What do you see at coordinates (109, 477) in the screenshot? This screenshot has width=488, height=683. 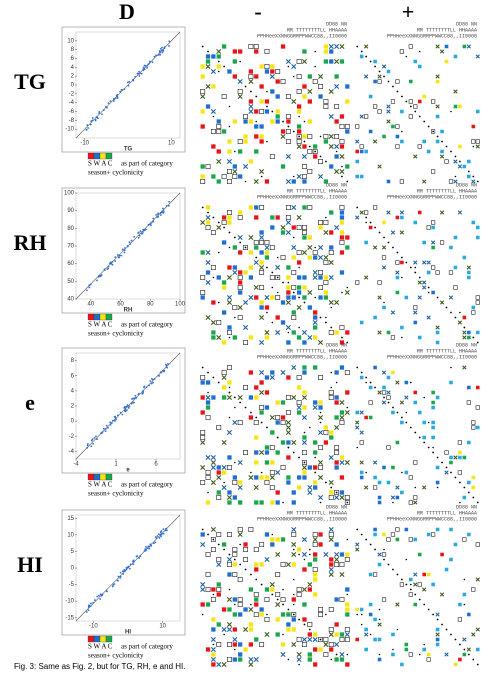 I see `legend-swatch` at bounding box center [109, 477].